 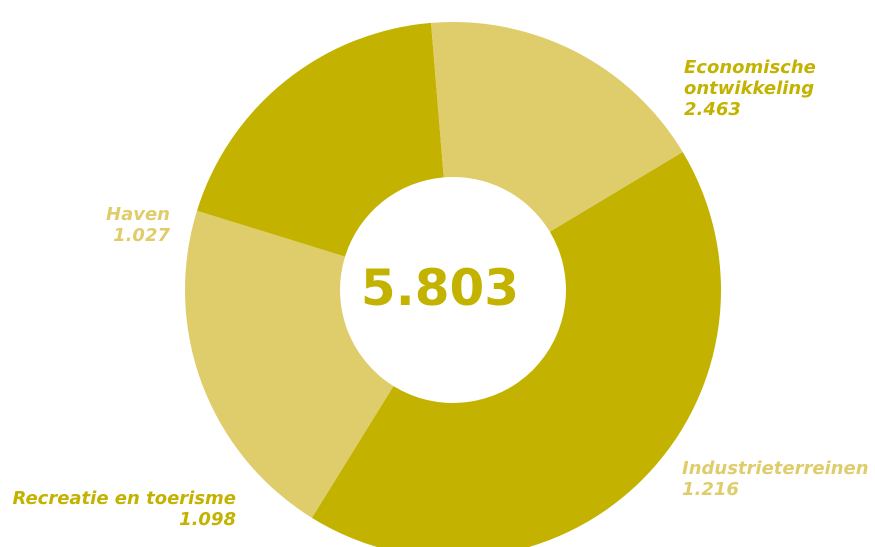 I want to click on slice-name-label: Industrieterreinen, so click(x=775, y=468).